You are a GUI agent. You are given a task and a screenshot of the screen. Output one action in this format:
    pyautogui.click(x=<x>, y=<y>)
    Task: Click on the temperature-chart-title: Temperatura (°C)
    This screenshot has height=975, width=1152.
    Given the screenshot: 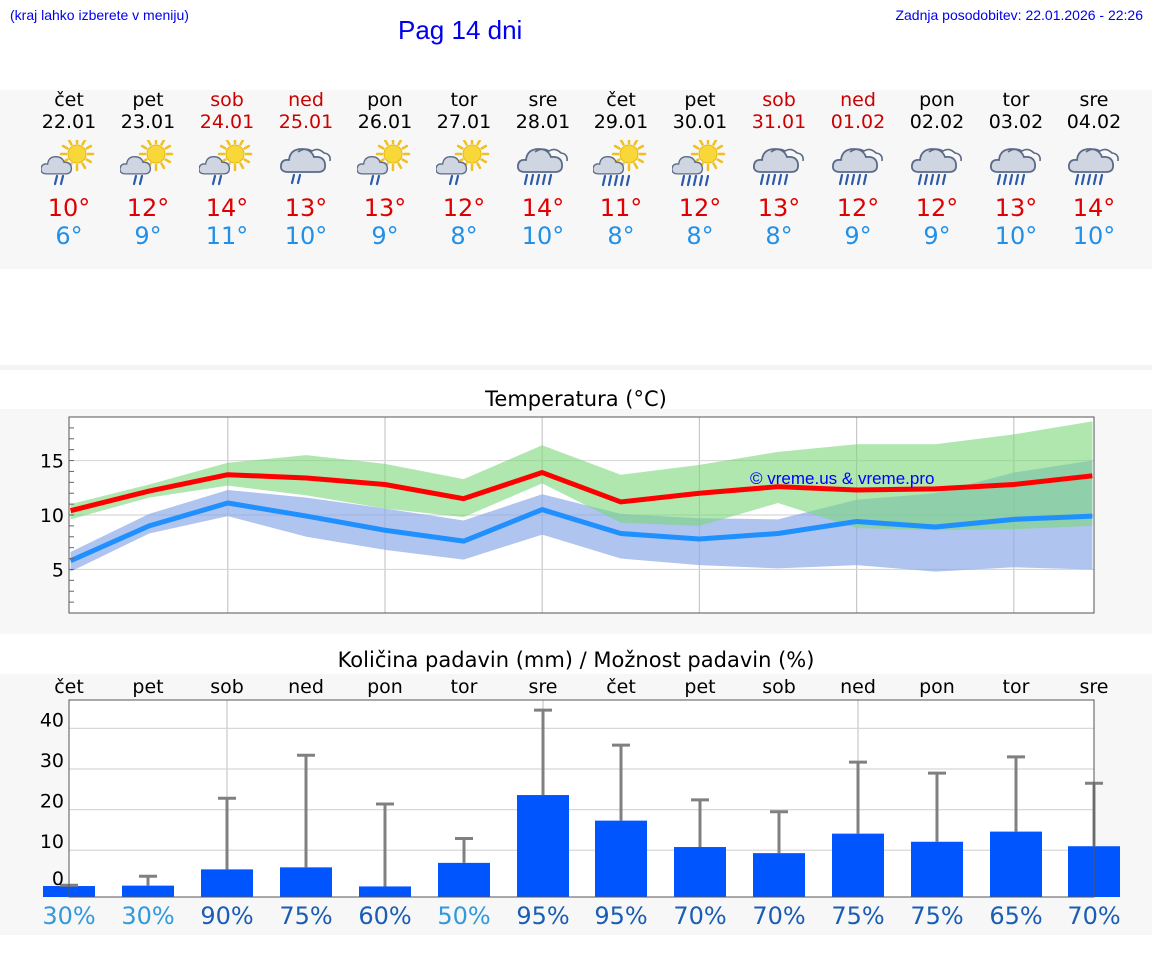 What is the action you would take?
    pyautogui.click(x=576, y=399)
    